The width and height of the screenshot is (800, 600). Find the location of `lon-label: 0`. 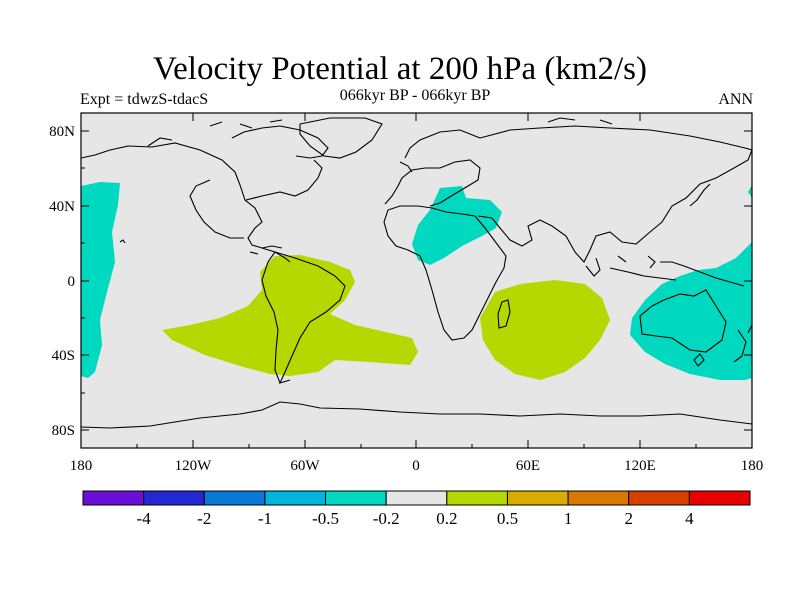

lon-label: 0 is located at coordinates (416, 466).